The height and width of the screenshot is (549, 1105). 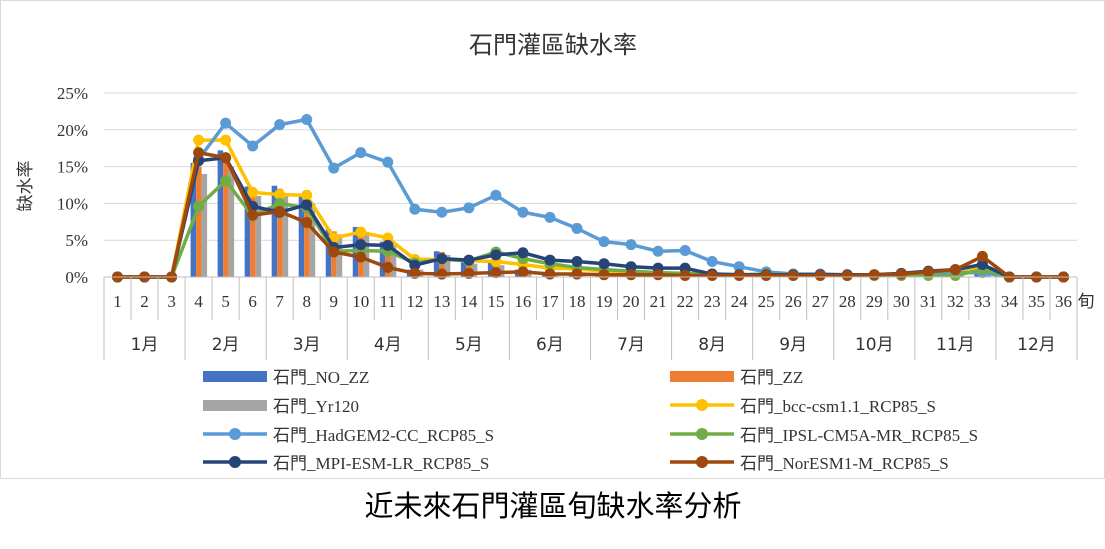 What do you see at coordinates (874, 345) in the screenshot?
I see `month-label: 10月` at bounding box center [874, 345].